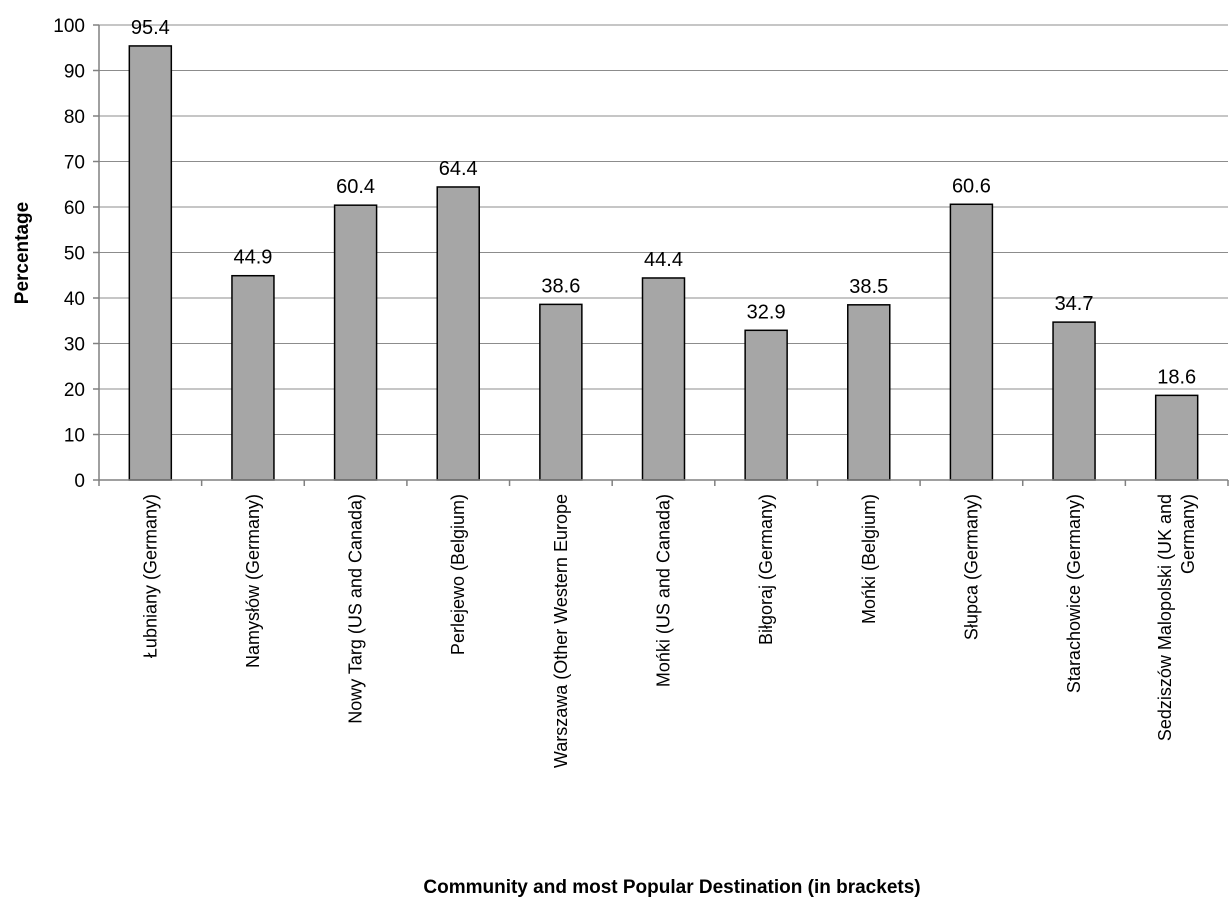 The width and height of the screenshot is (1232, 908). I want to click on y-axis-title: Percentage, so click(22, 253).